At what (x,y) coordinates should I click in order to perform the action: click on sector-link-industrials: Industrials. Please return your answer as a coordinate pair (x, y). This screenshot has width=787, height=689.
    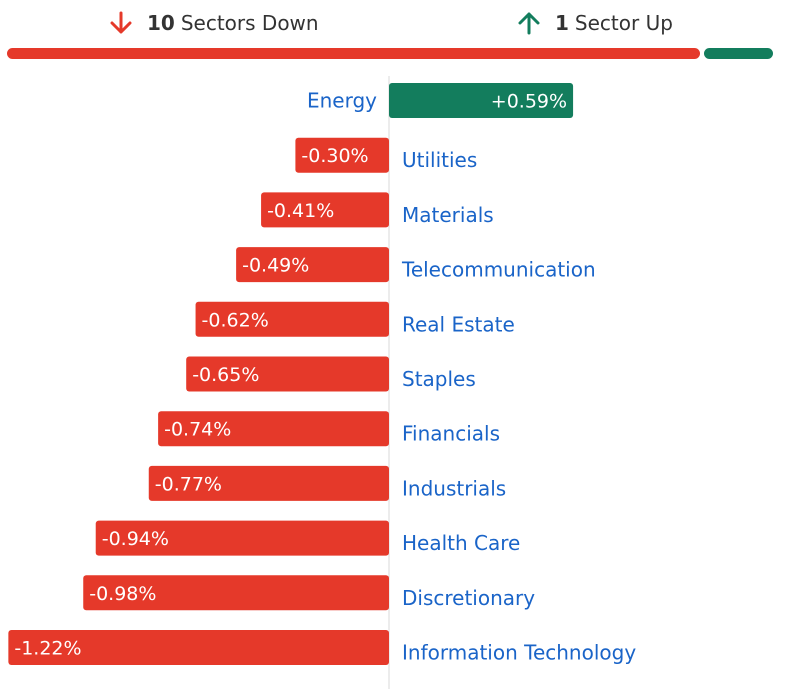
    Looking at the image, I should click on (454, 488).